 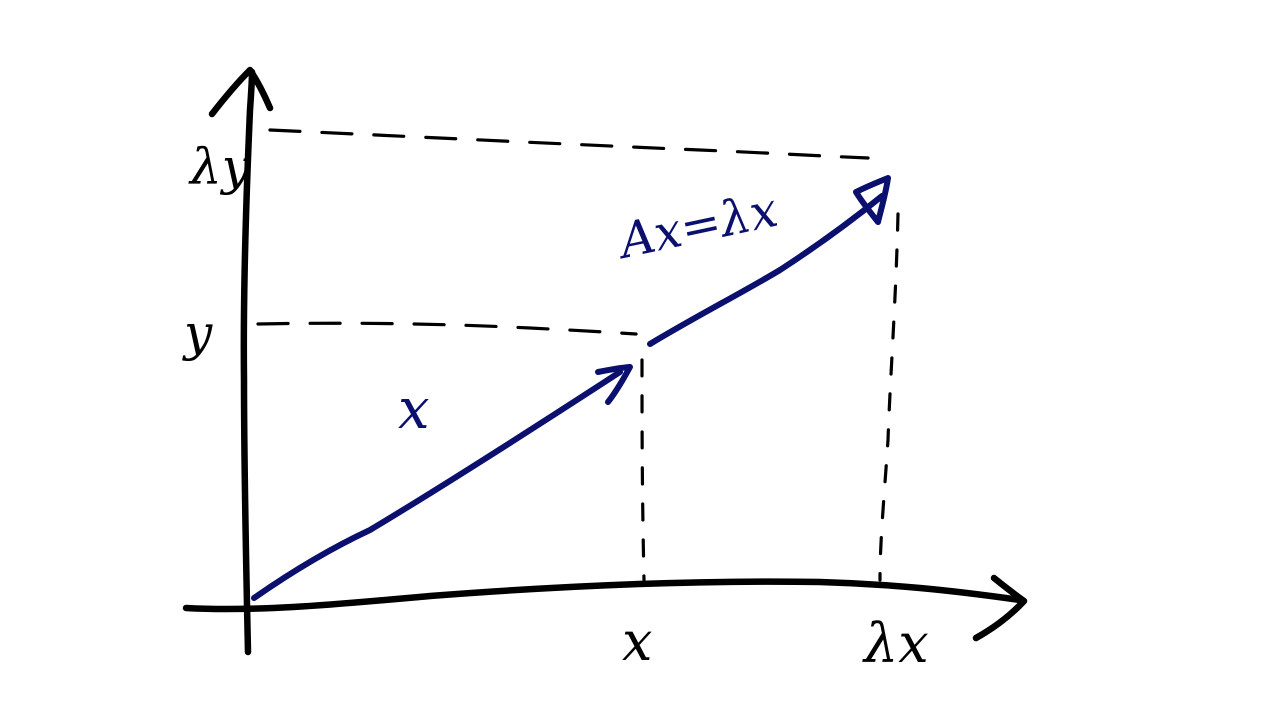 I want to click on label-lambda-x-tick: λx, so click(x=895, y=643).